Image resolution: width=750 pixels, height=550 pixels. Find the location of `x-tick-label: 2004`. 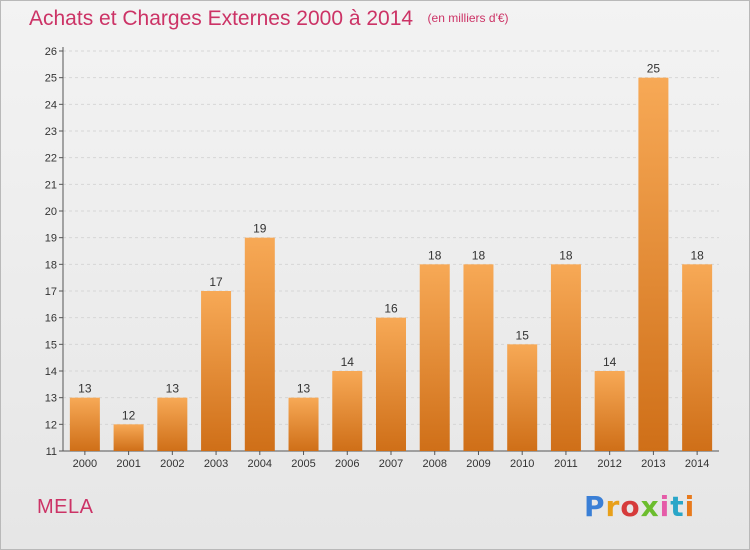

x-tick-label: 2004 is located at coordinates (260, 464).